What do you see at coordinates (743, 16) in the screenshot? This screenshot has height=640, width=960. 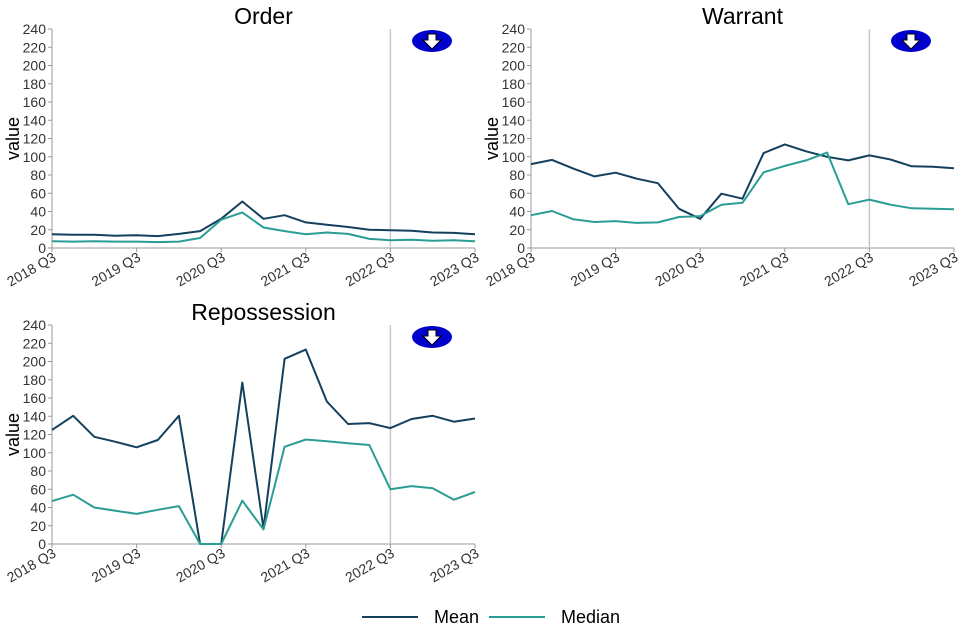 I see `panel-title-warrant: Warrant` at bounding box center [743, 16].